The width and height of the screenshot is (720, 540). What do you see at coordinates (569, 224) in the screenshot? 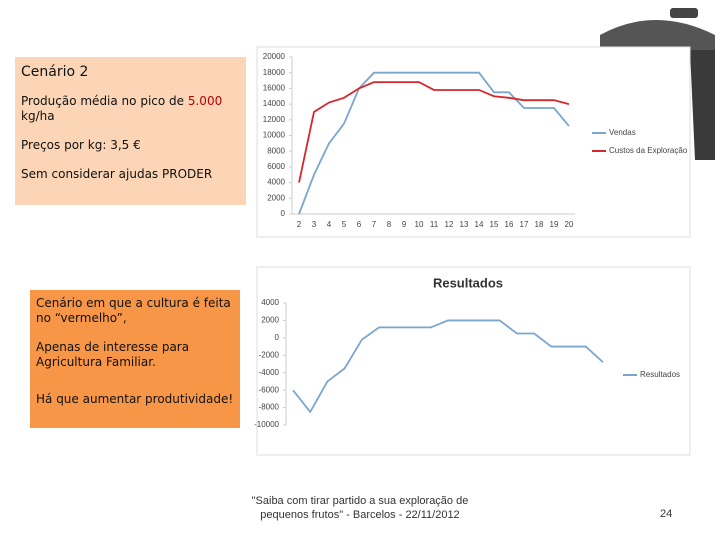
I see `x-tick-label: 20` at bounding box center [569, 224].